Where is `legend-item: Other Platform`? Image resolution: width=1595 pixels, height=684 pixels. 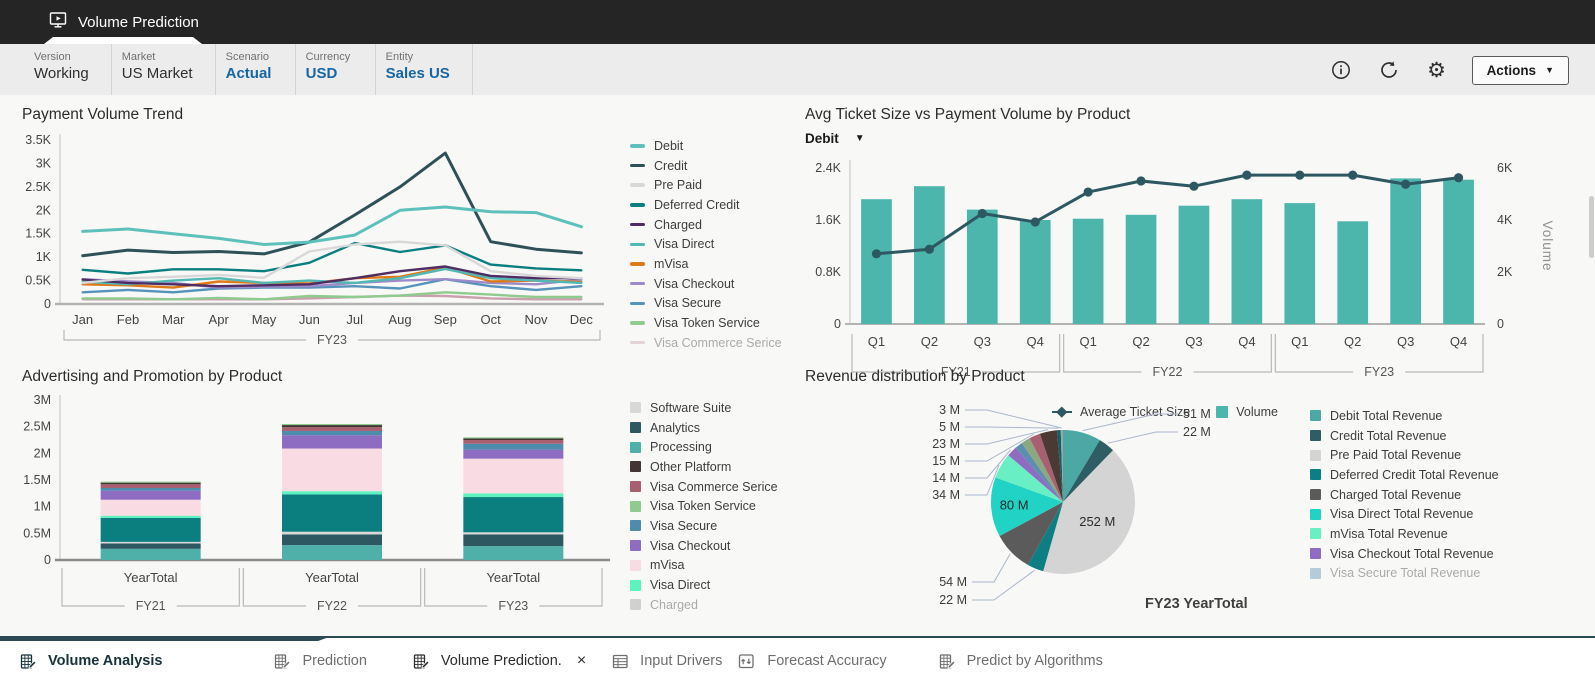 legend-item: Other Platform is located at coordinates (704, 467).